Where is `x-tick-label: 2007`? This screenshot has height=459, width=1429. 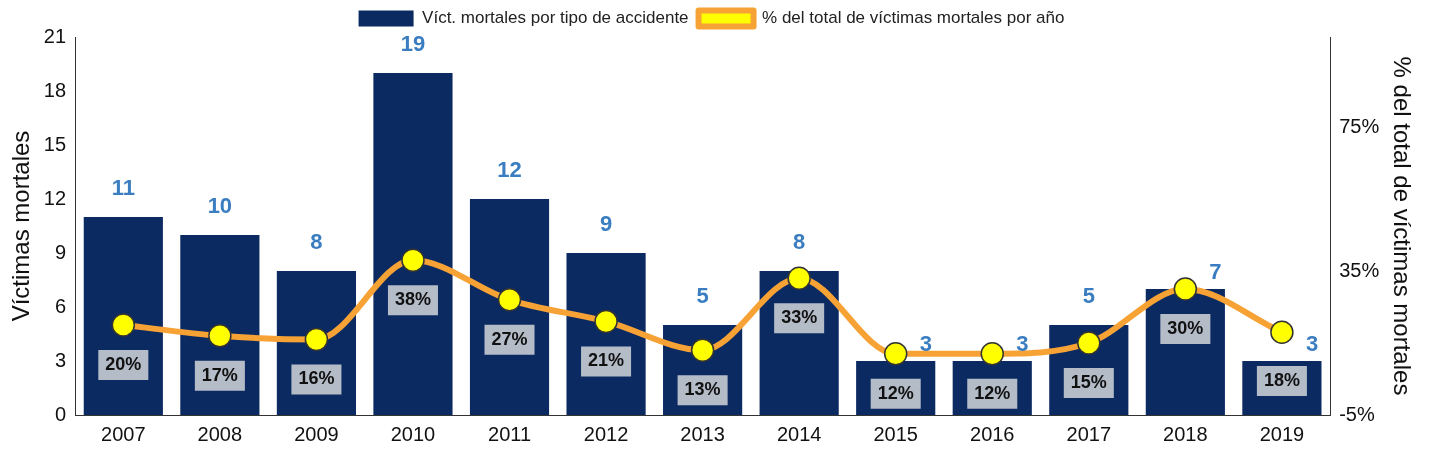 x-tick-label: 2007 is located at coordinates (123, 433).